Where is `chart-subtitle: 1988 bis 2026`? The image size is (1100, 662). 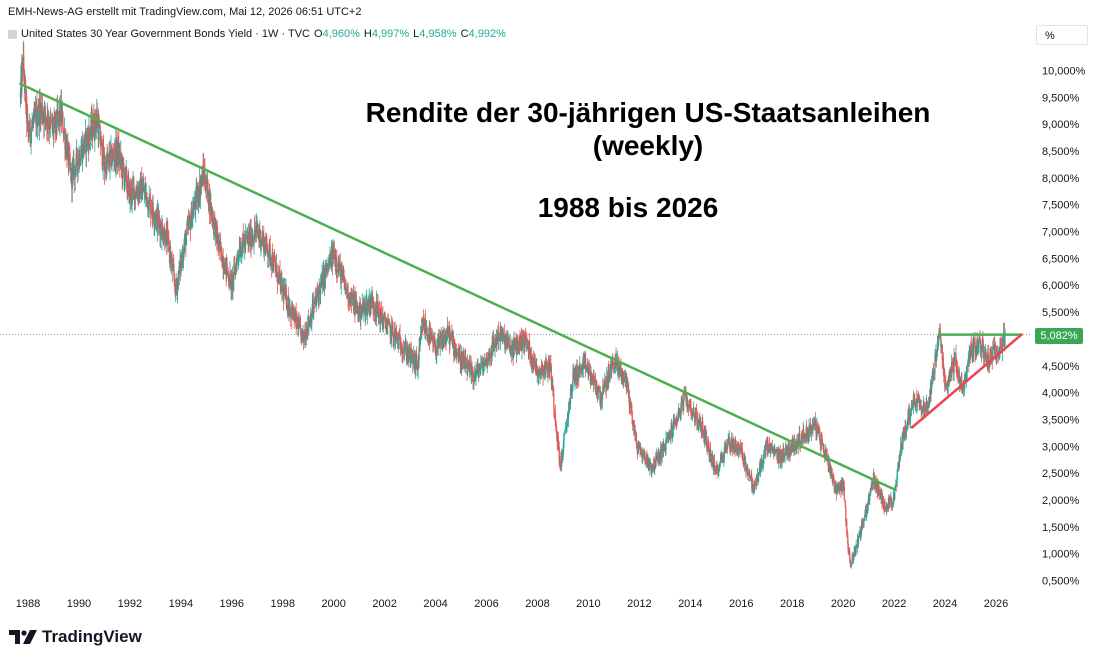 chart-subtitle: 1988 bis 2026 is located at coordinates (628, 207).